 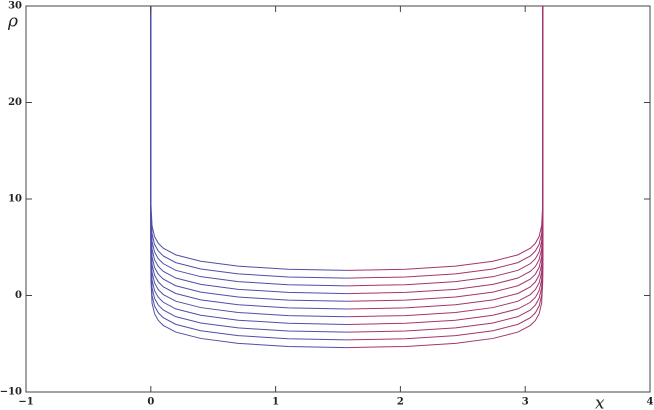 I want to click on x-tick-label: 0, so click(x=150, y=402).